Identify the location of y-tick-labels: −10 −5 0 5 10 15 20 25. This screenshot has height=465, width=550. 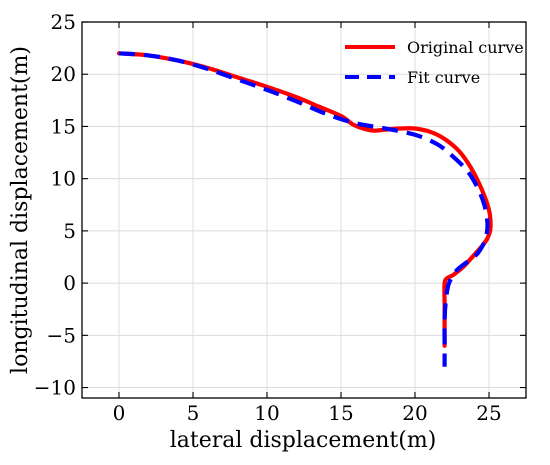
(55, 205).